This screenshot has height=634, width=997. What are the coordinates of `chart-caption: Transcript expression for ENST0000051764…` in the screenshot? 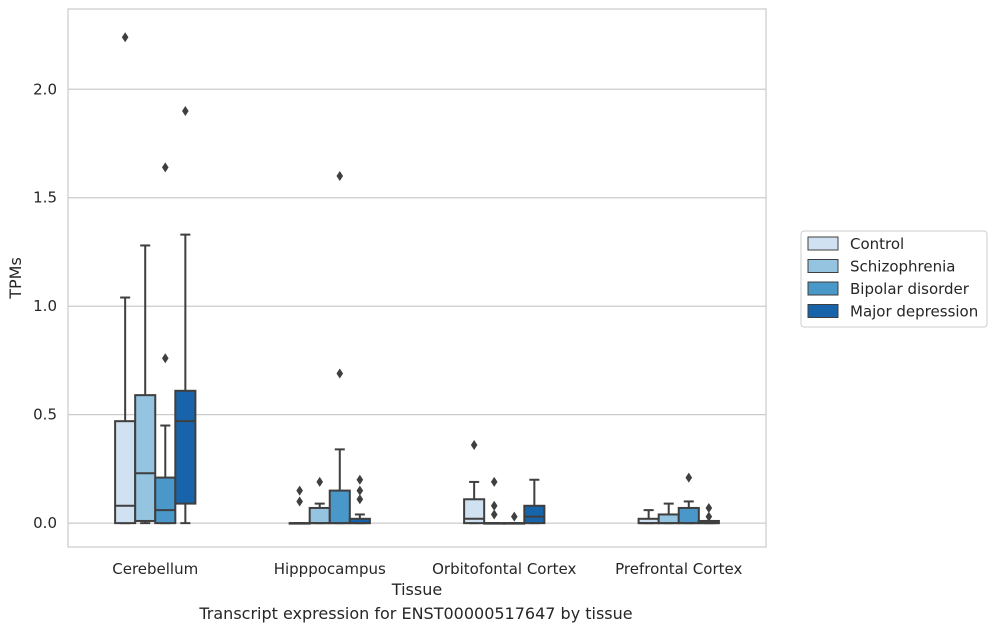 It's located at (416, 613).